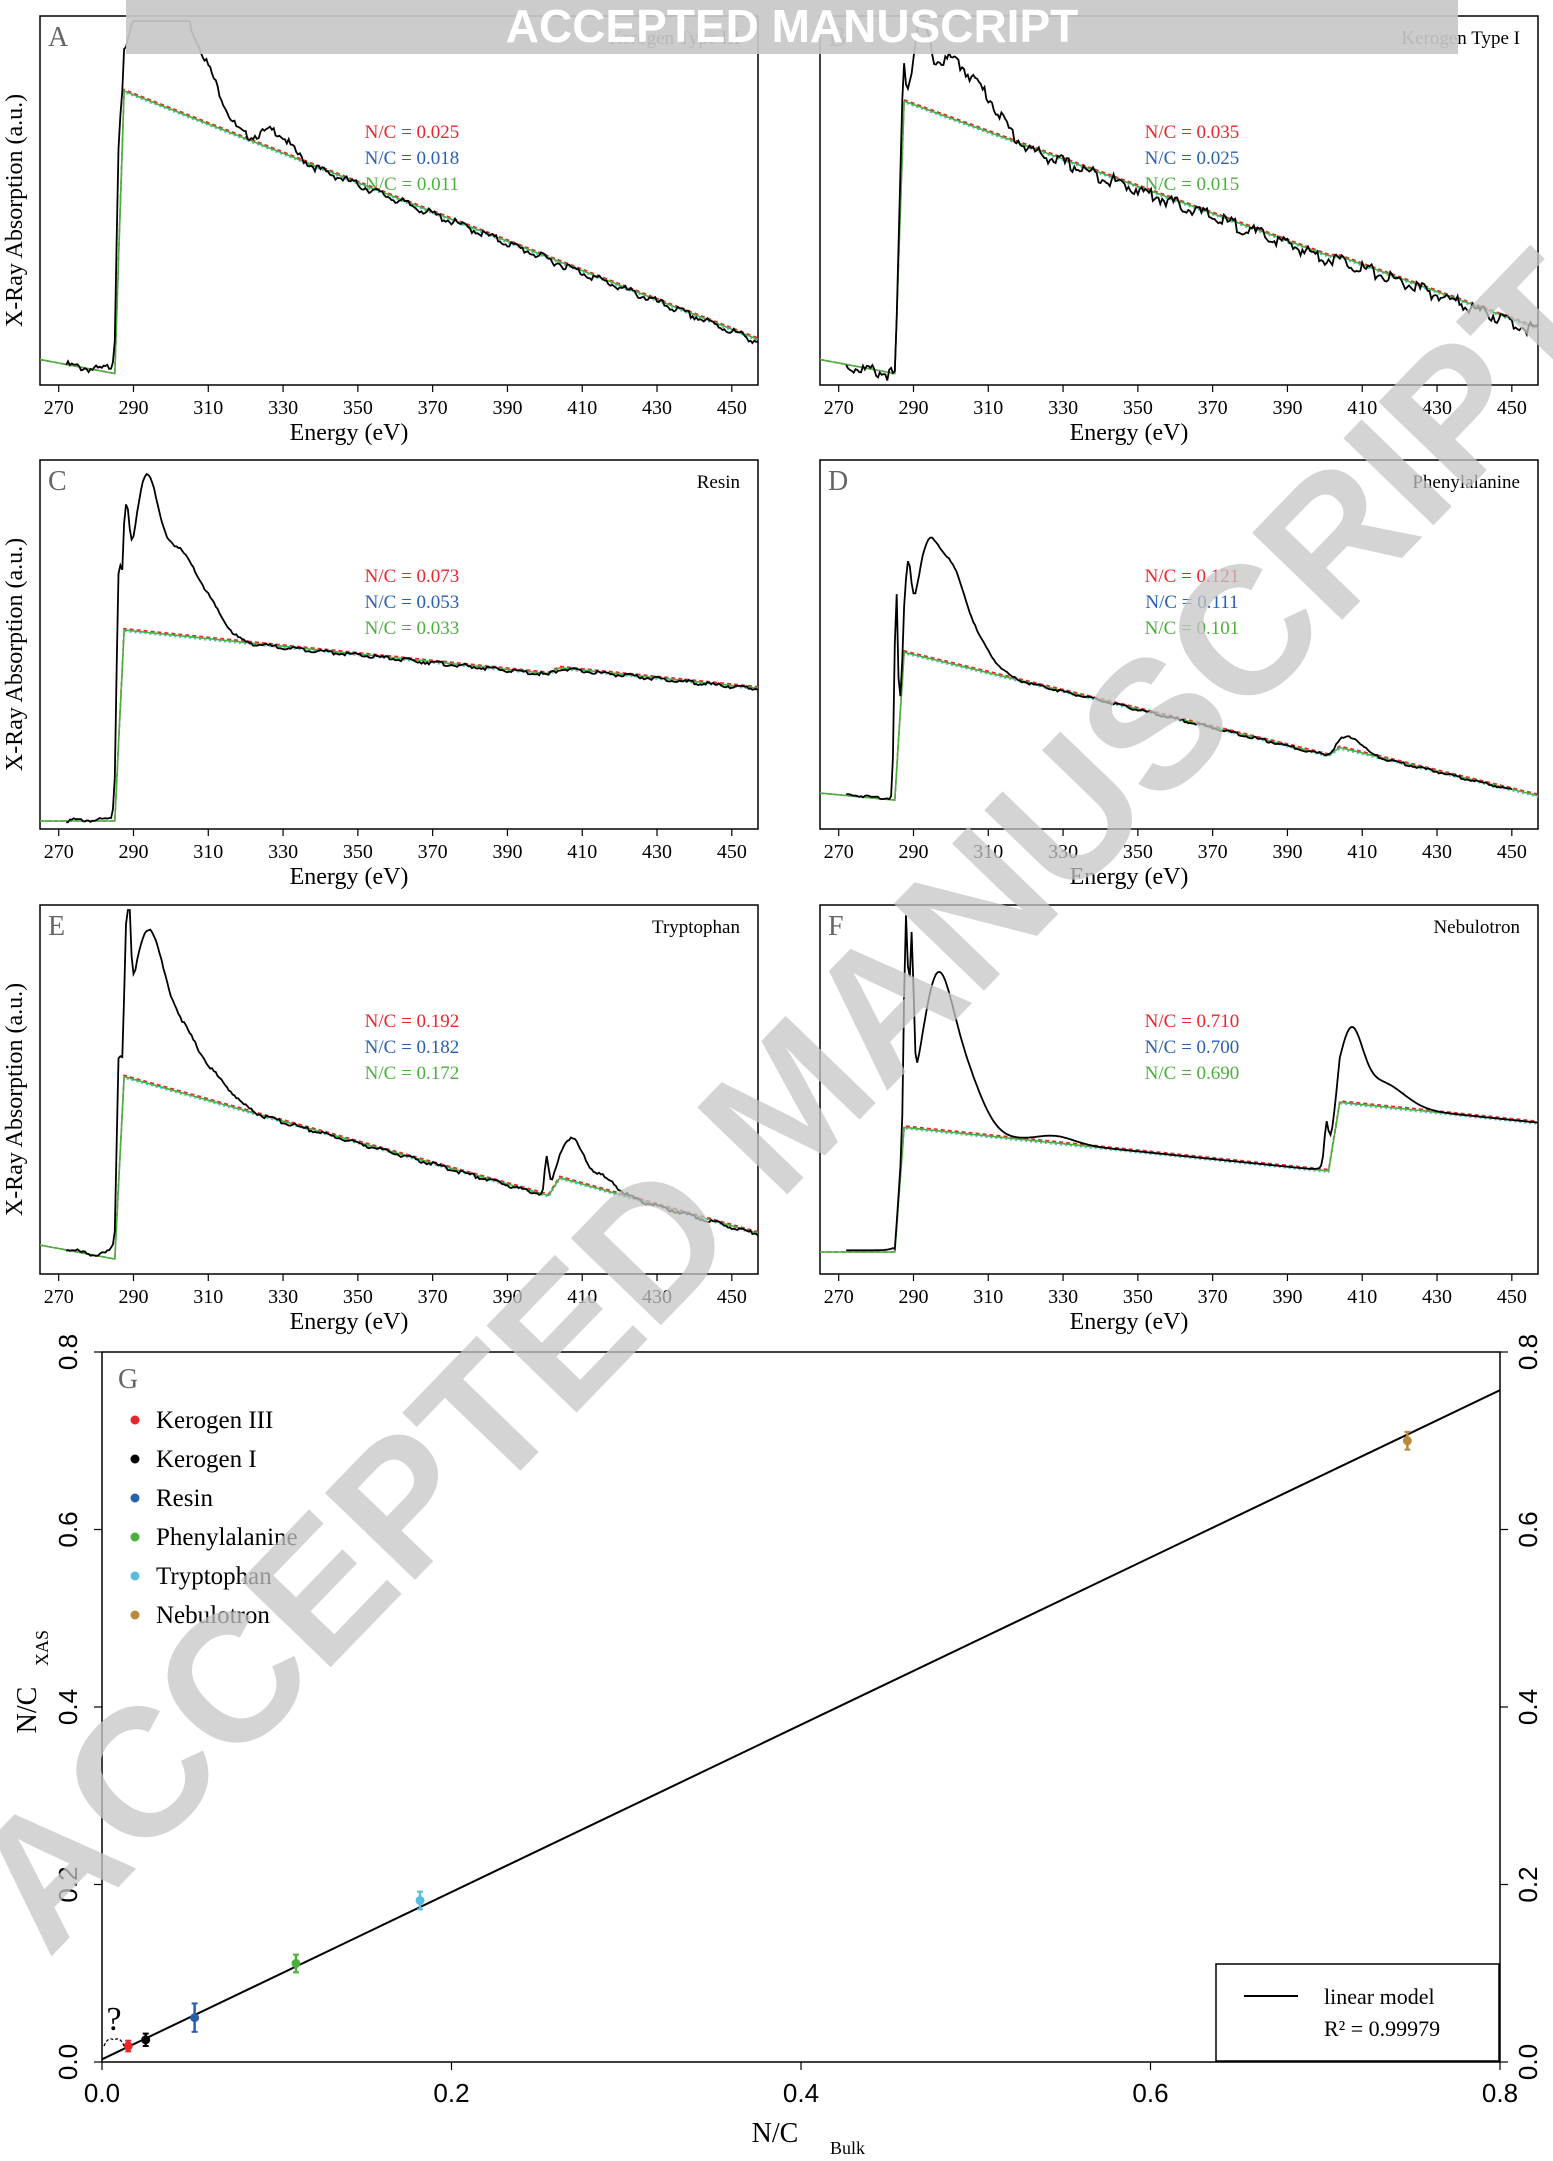 The image size is (1553, 2161). I want to click on legend-label: Kerogen I, so click(206, 1459).